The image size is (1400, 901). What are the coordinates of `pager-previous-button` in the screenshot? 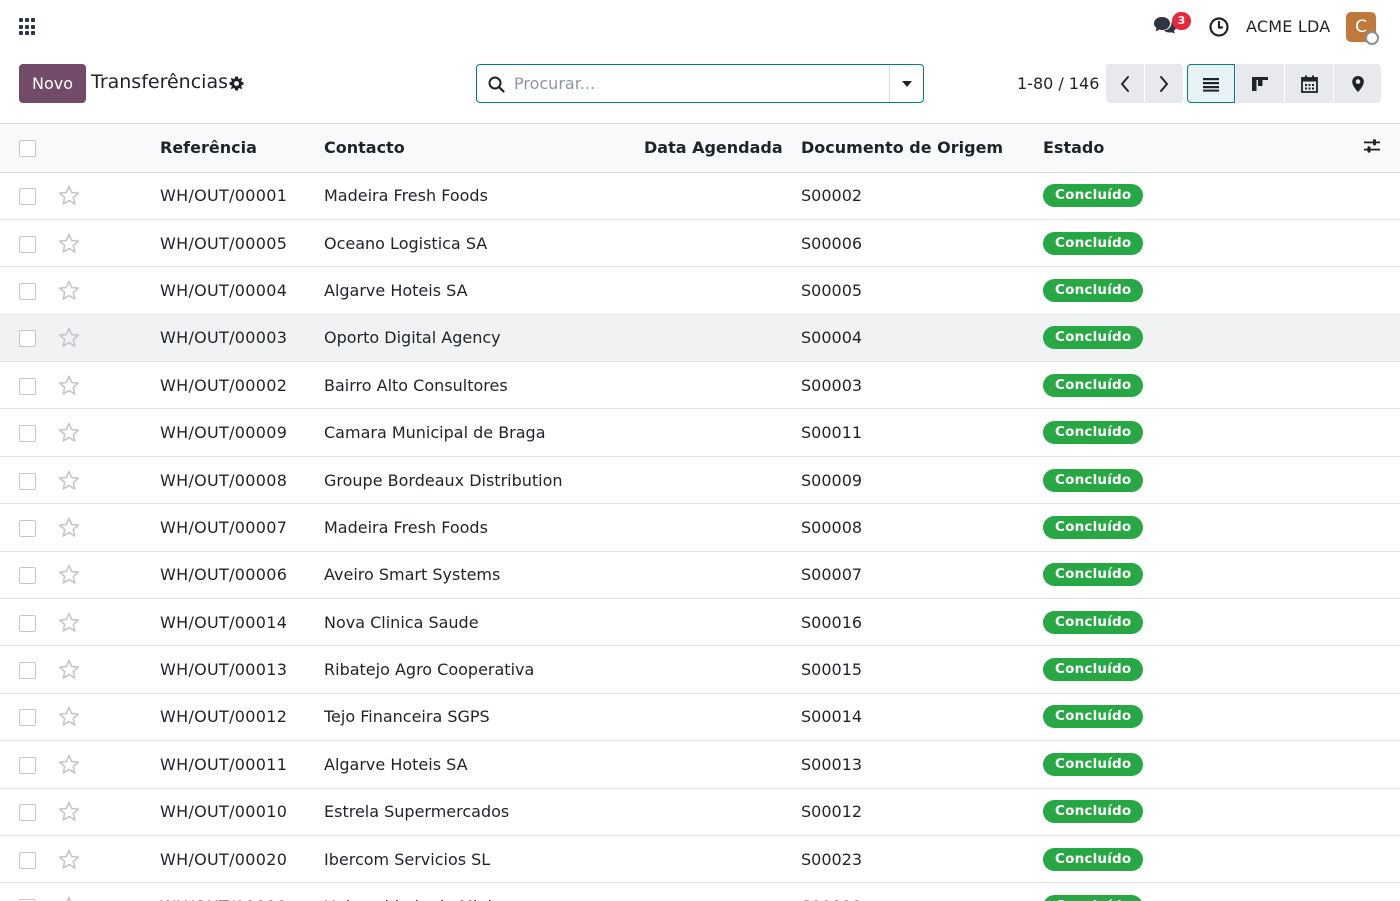 It's located at (1125, 83).